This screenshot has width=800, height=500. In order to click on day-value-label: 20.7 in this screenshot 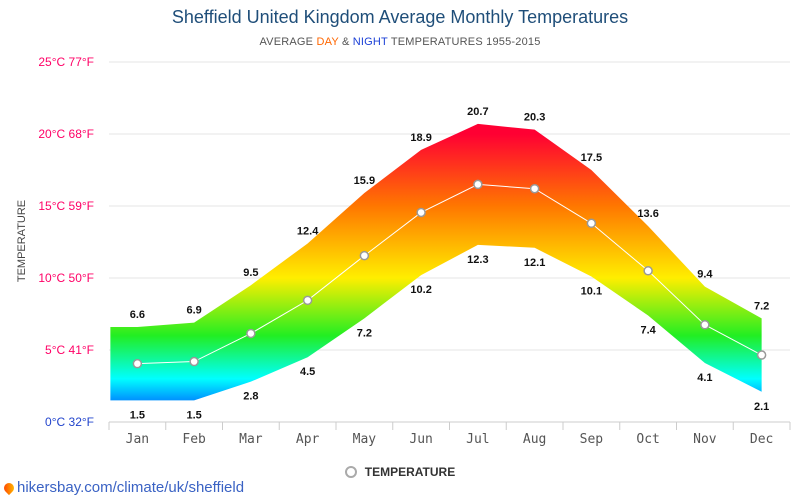, I will do `click(477, 112)`.